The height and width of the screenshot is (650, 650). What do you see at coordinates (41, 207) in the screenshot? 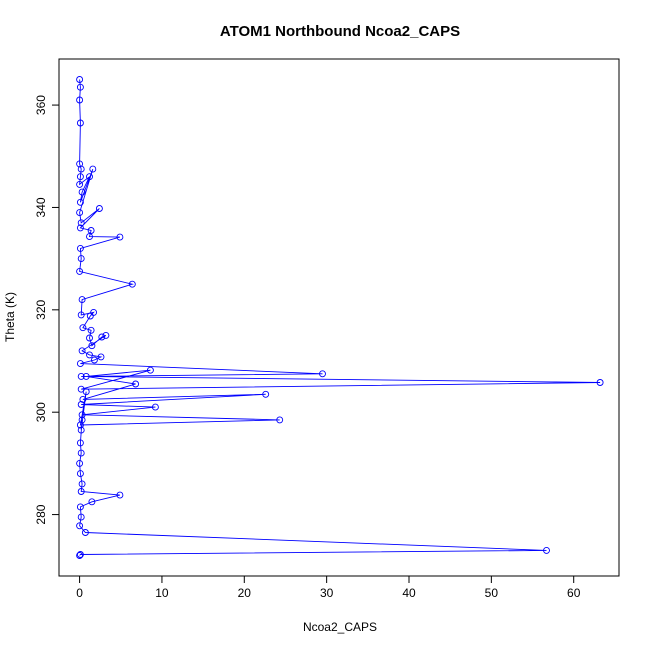
I see `y-tick-label: 340` at bounding box center [41, 207].